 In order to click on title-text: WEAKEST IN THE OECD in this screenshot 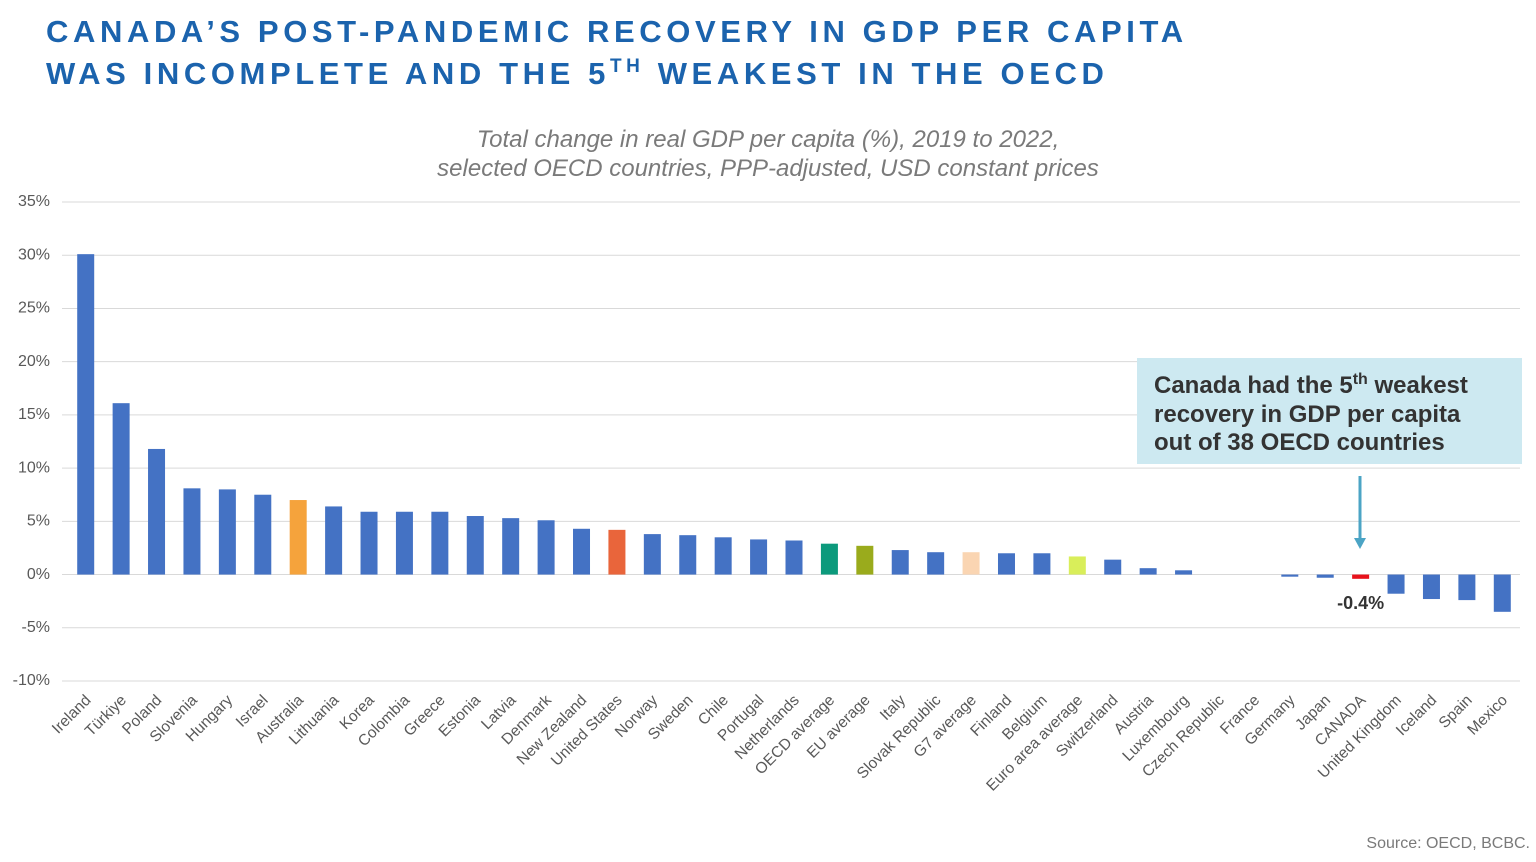, I will do `click(876, 73)`.